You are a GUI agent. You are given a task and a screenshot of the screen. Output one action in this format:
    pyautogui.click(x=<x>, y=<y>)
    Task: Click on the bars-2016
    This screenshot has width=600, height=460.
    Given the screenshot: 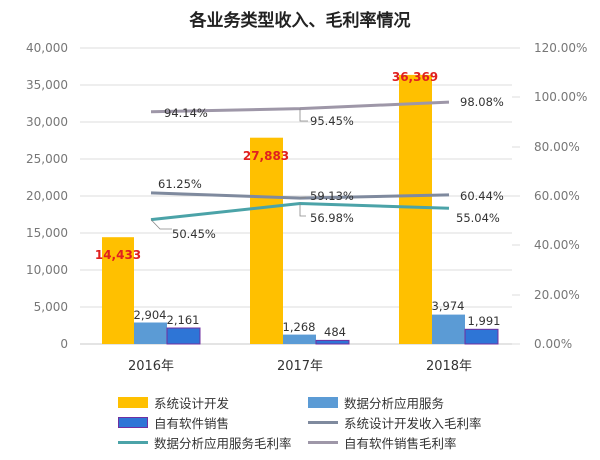 What is the action you would take?
    pyautogui.click(x=151, y=291)
    